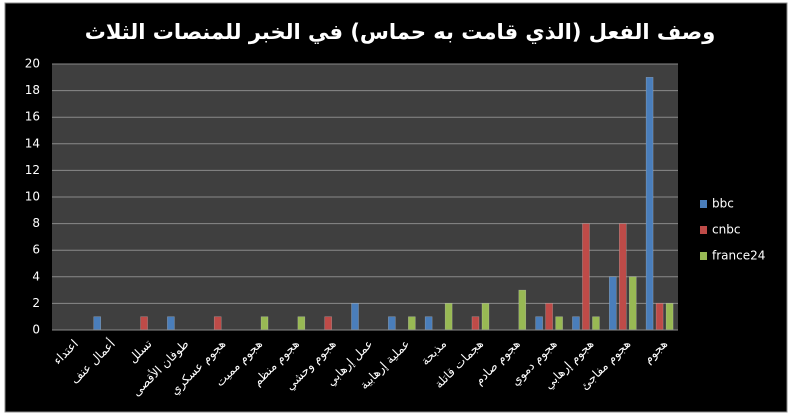  I want to click on y-tick-label: 10, so click(32, 197).